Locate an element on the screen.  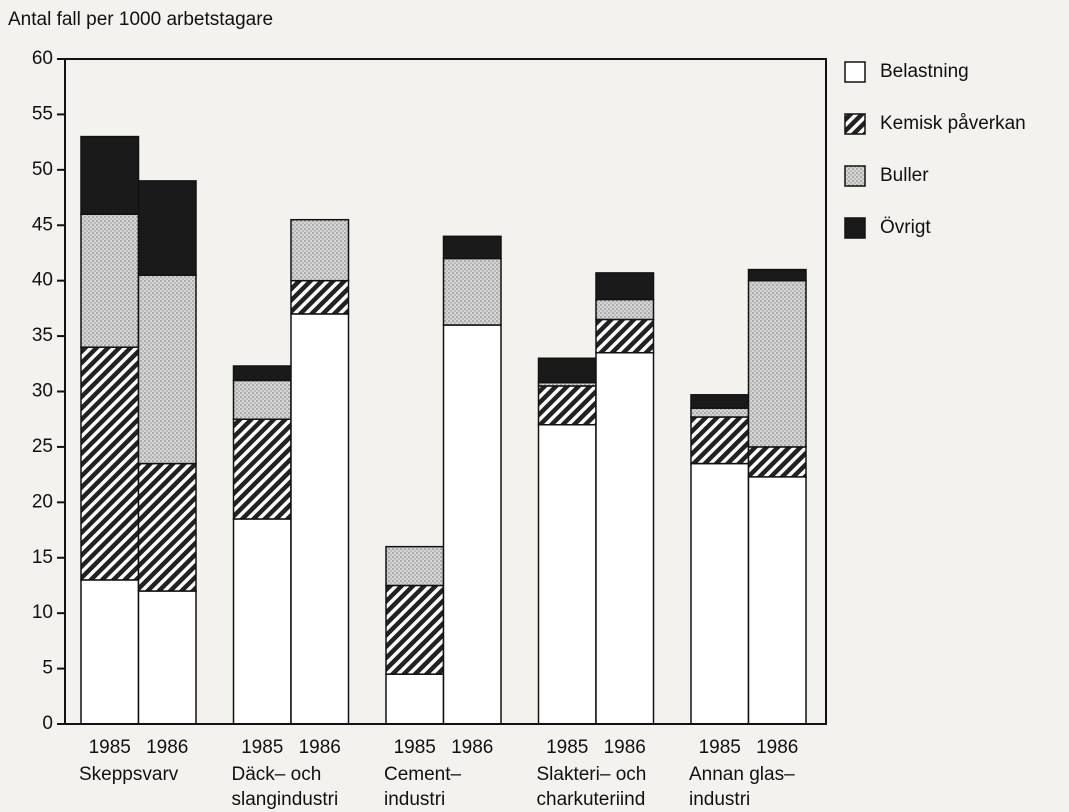
group-label: slangindustri is located at coordinates (285, 799).